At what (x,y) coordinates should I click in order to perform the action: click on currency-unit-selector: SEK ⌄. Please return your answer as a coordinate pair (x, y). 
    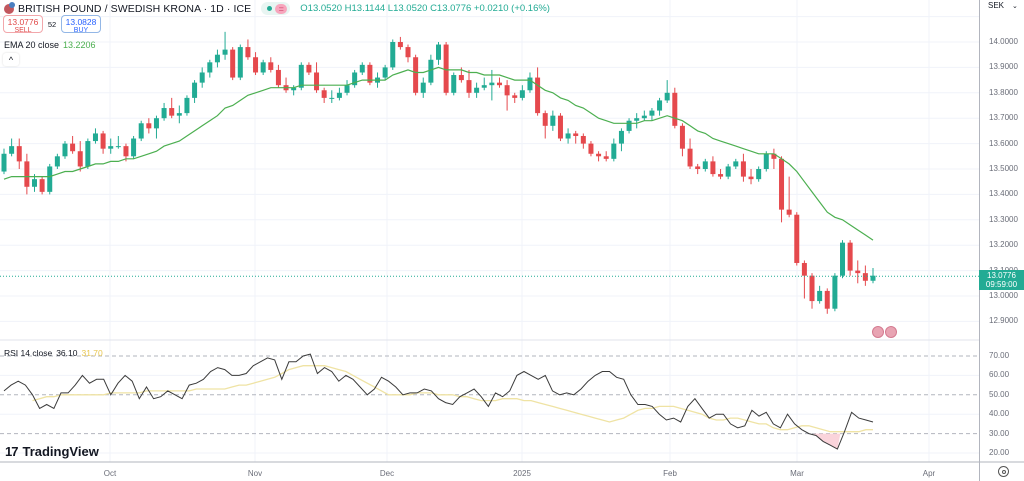
    Looking at the image, I should click on (1003, 5).